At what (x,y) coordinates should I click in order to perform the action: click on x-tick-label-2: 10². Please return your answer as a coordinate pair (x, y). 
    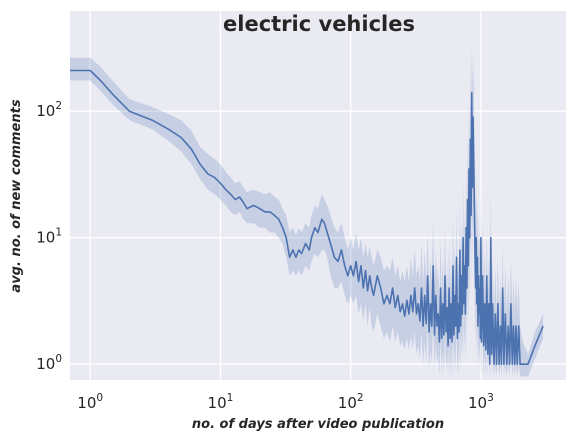
    Looking at the image, I should click on (351, 402).